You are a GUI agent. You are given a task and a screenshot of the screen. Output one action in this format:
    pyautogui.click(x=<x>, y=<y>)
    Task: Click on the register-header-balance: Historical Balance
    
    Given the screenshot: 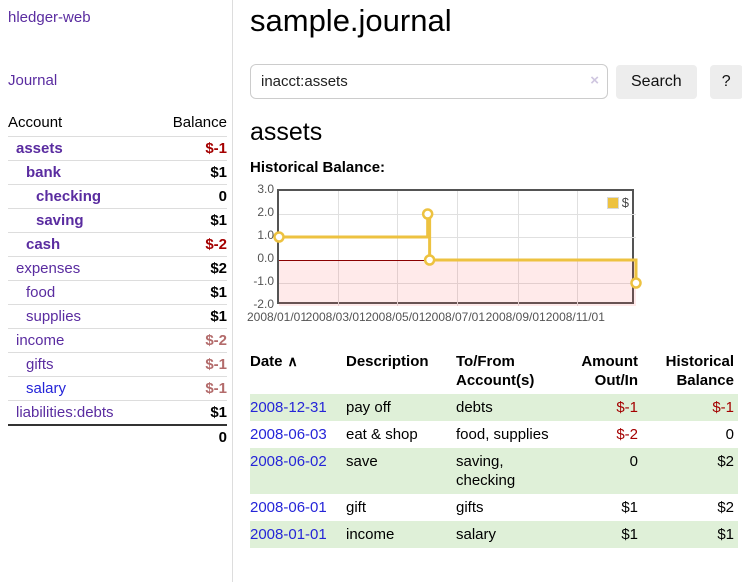 What is the action you would take?
    pyautogui.click(x=699, y=371)
    